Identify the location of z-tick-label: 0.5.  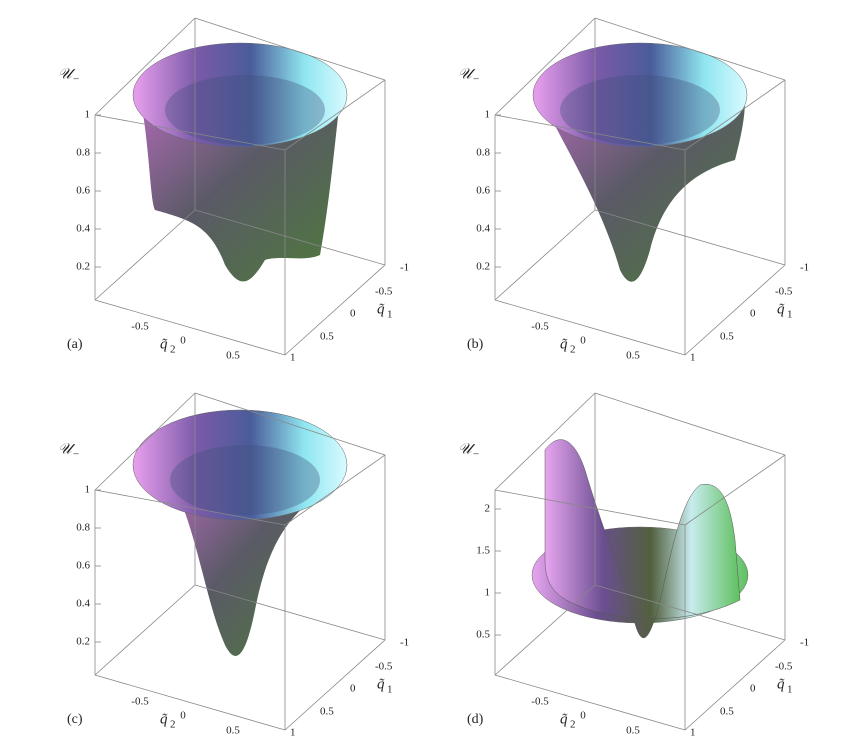
(483, 635).